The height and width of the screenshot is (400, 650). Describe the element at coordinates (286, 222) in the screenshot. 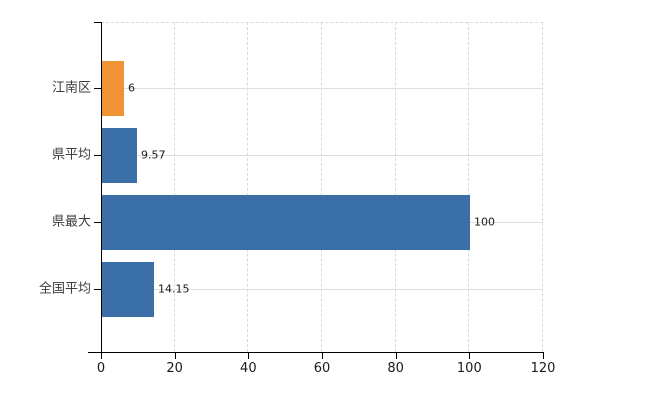

I see `bar-県最大` at that location.